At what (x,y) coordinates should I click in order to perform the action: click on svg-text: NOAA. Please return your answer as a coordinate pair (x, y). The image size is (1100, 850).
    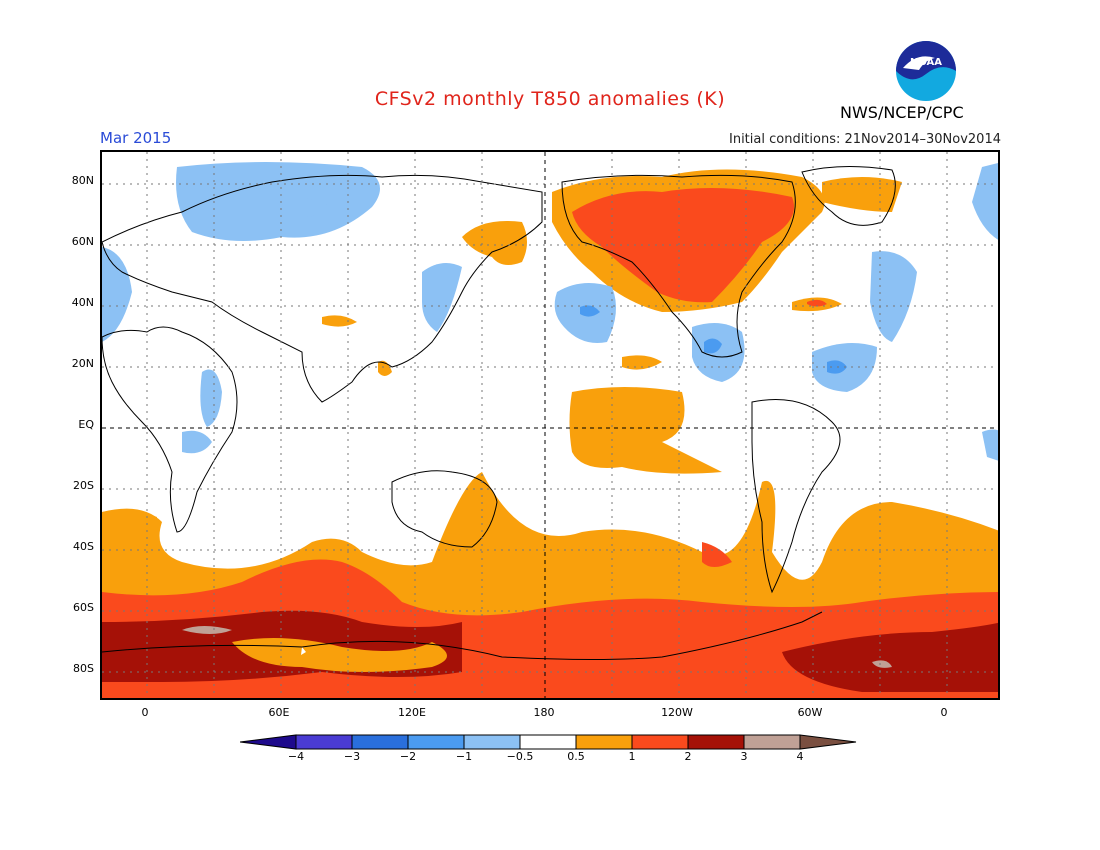
    Looking at the image, I should click on (926, 62).